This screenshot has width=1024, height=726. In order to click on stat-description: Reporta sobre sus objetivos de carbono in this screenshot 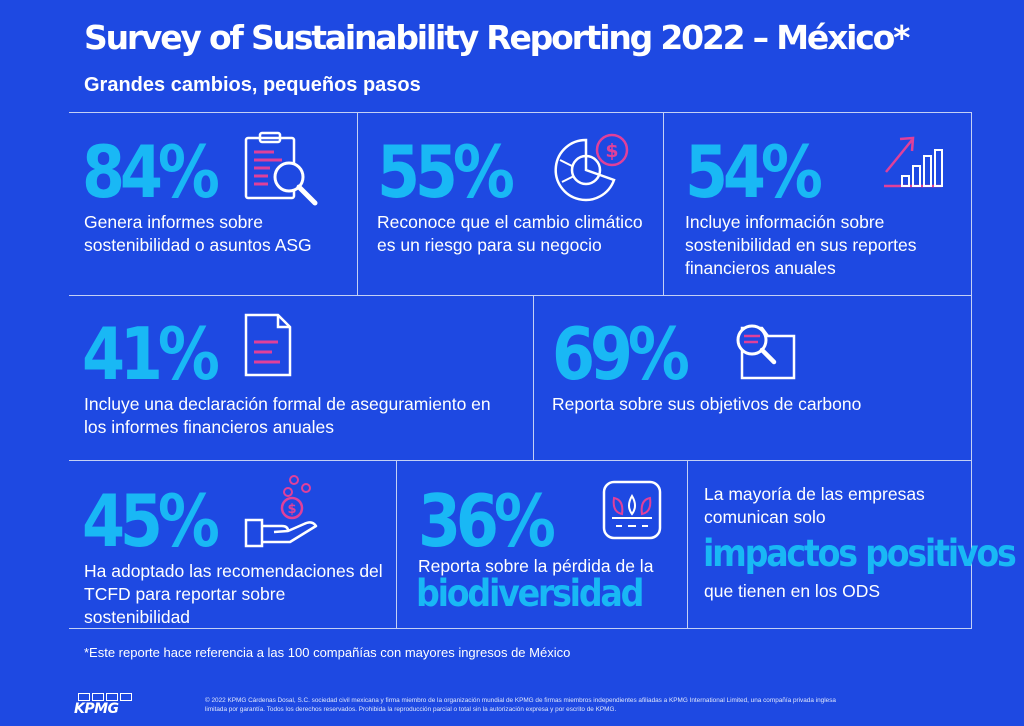, I will do `click(707, 404)`.